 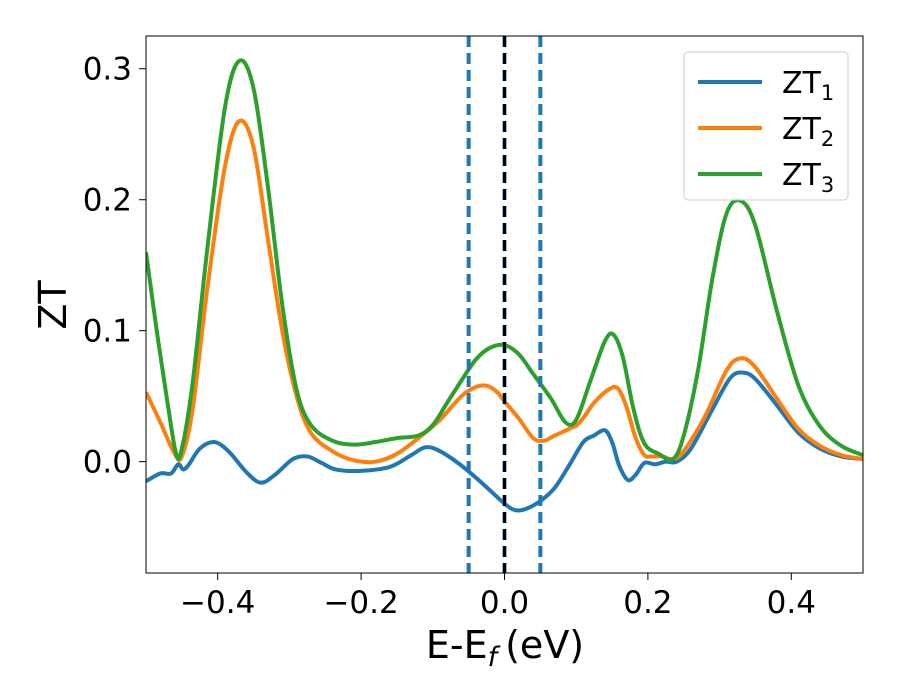 What do you see at coordinates (457, 645) in the screenshot?
I see `x-axis-label-main: E-E` at bounding box center [457, 645].